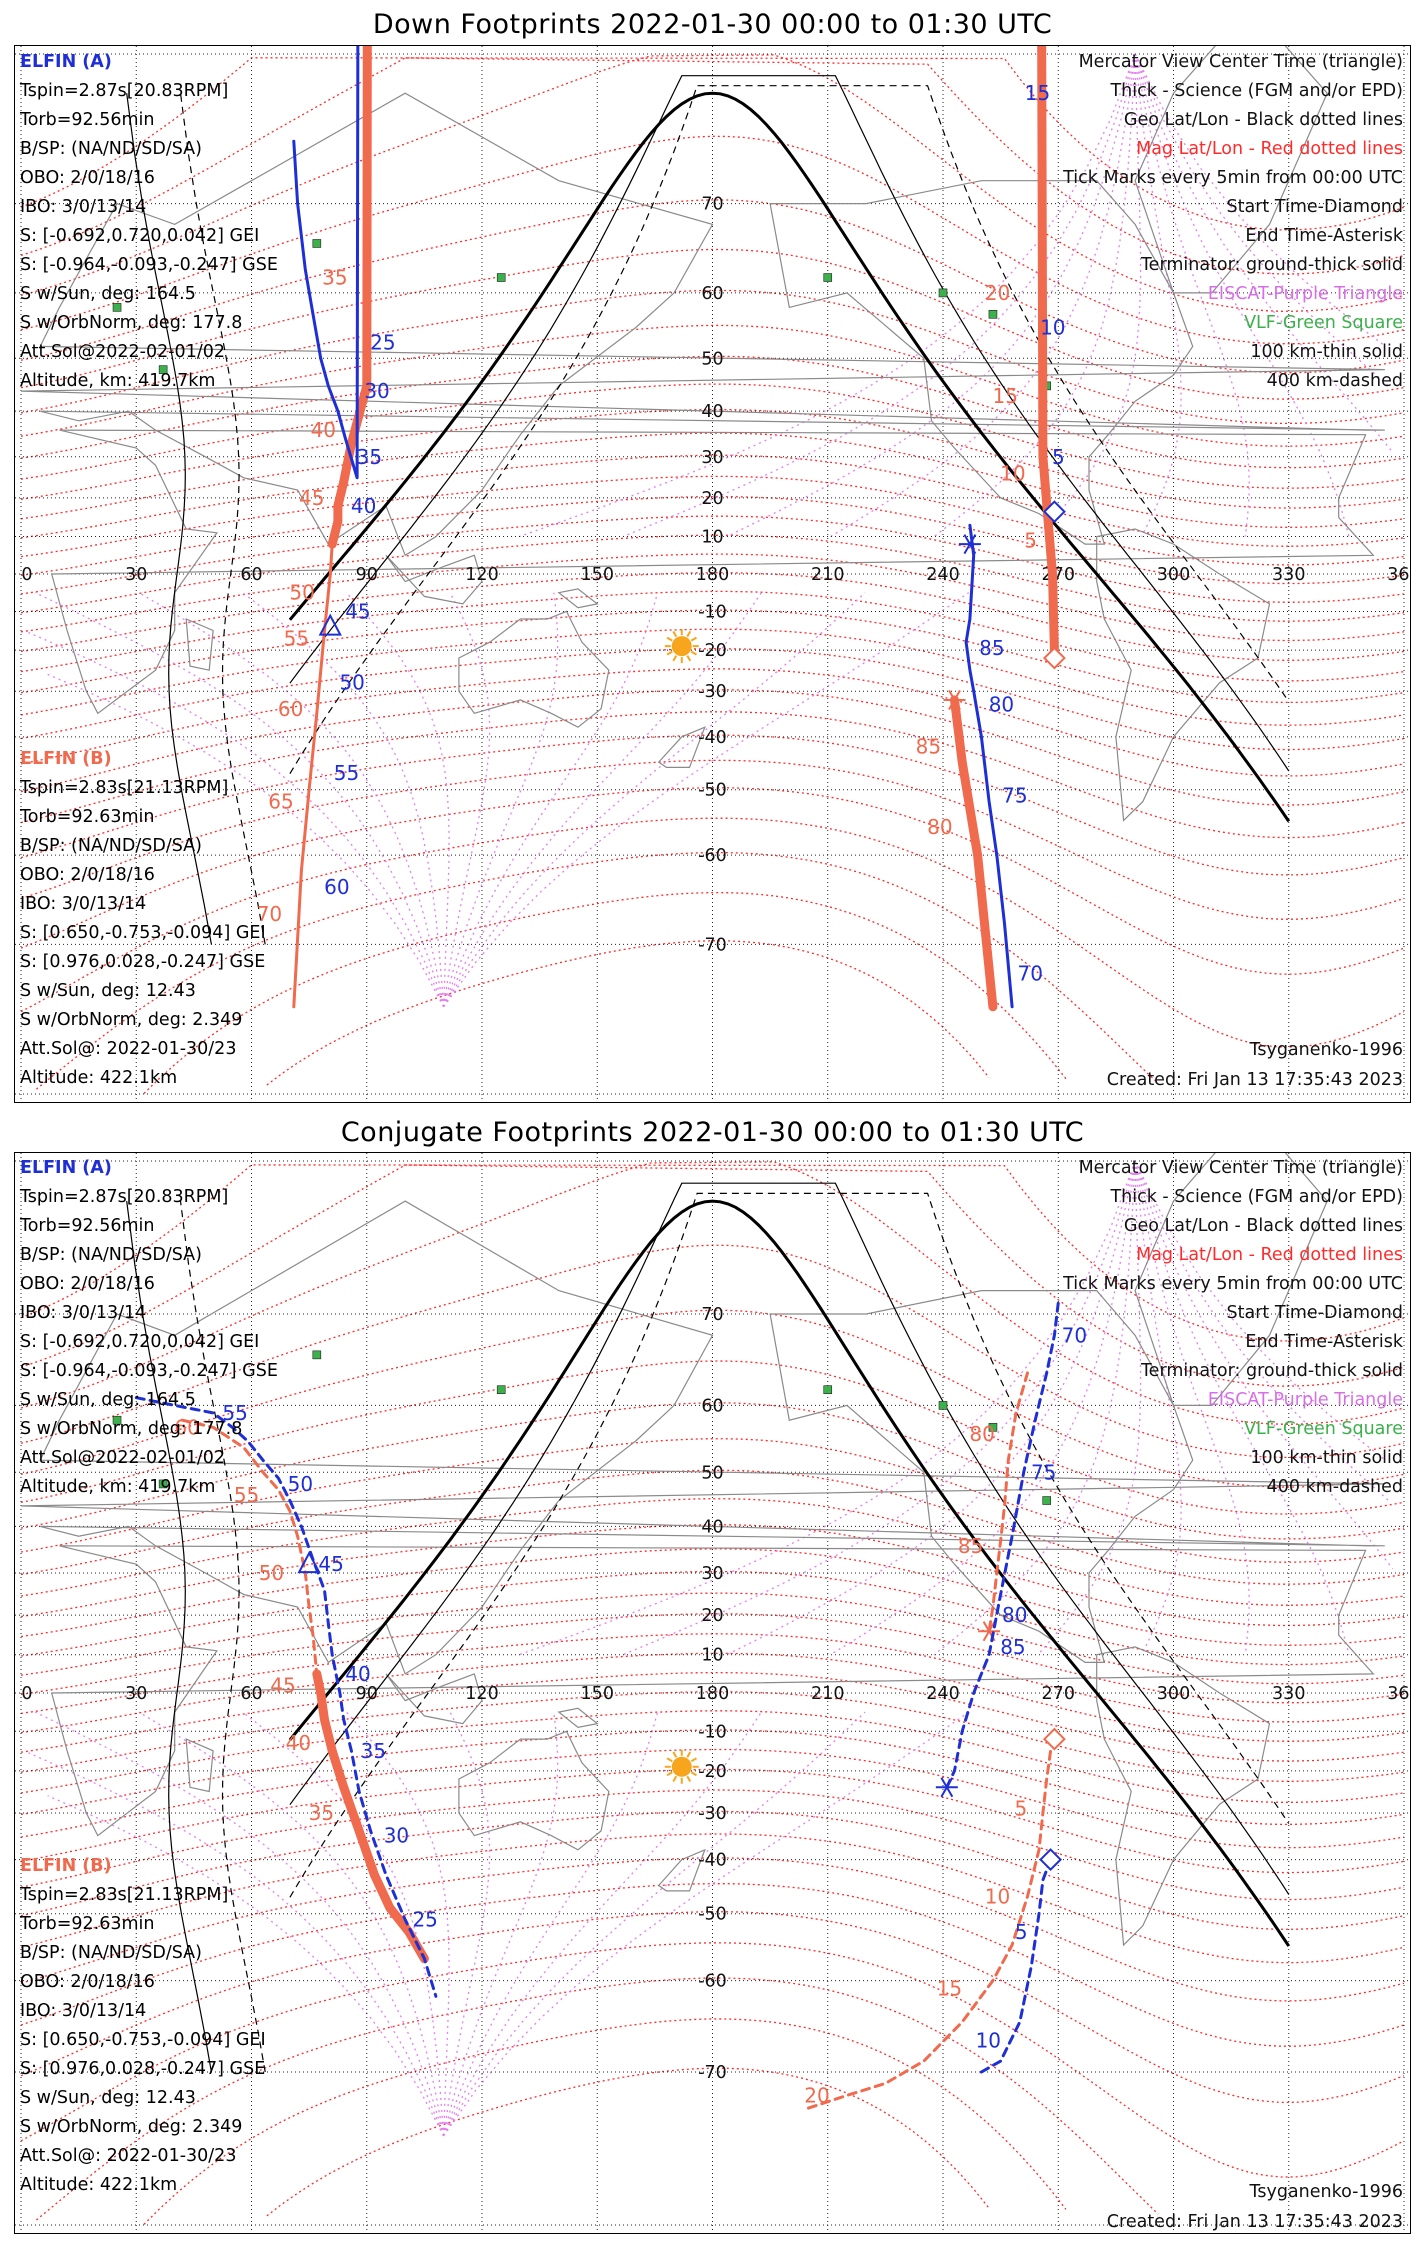  I want to click on lon-tick-label: 270, so click(1058, 1694).